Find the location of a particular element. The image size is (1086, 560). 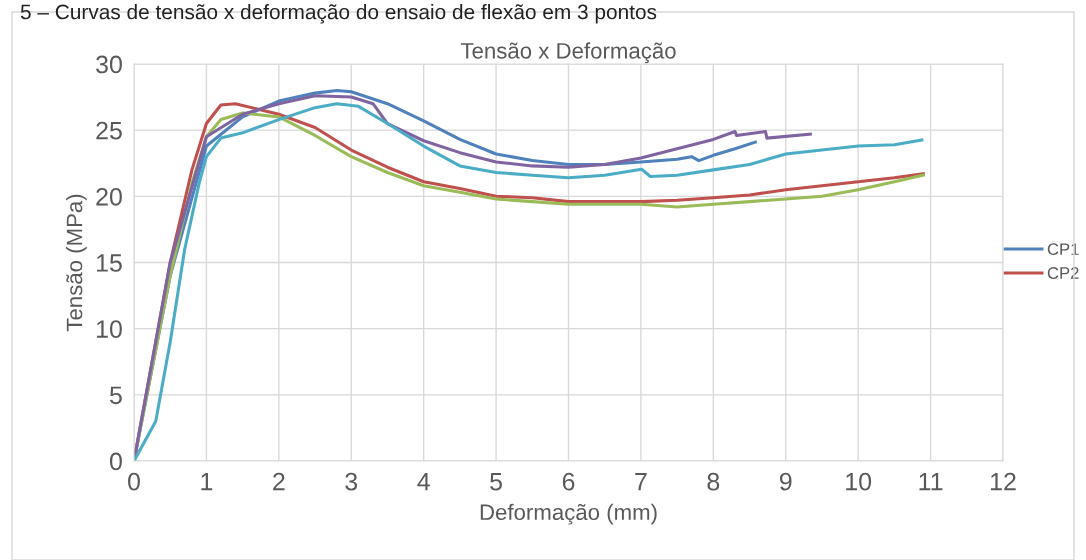

y-tick-label: 20 is located at coordinates (109, 196).